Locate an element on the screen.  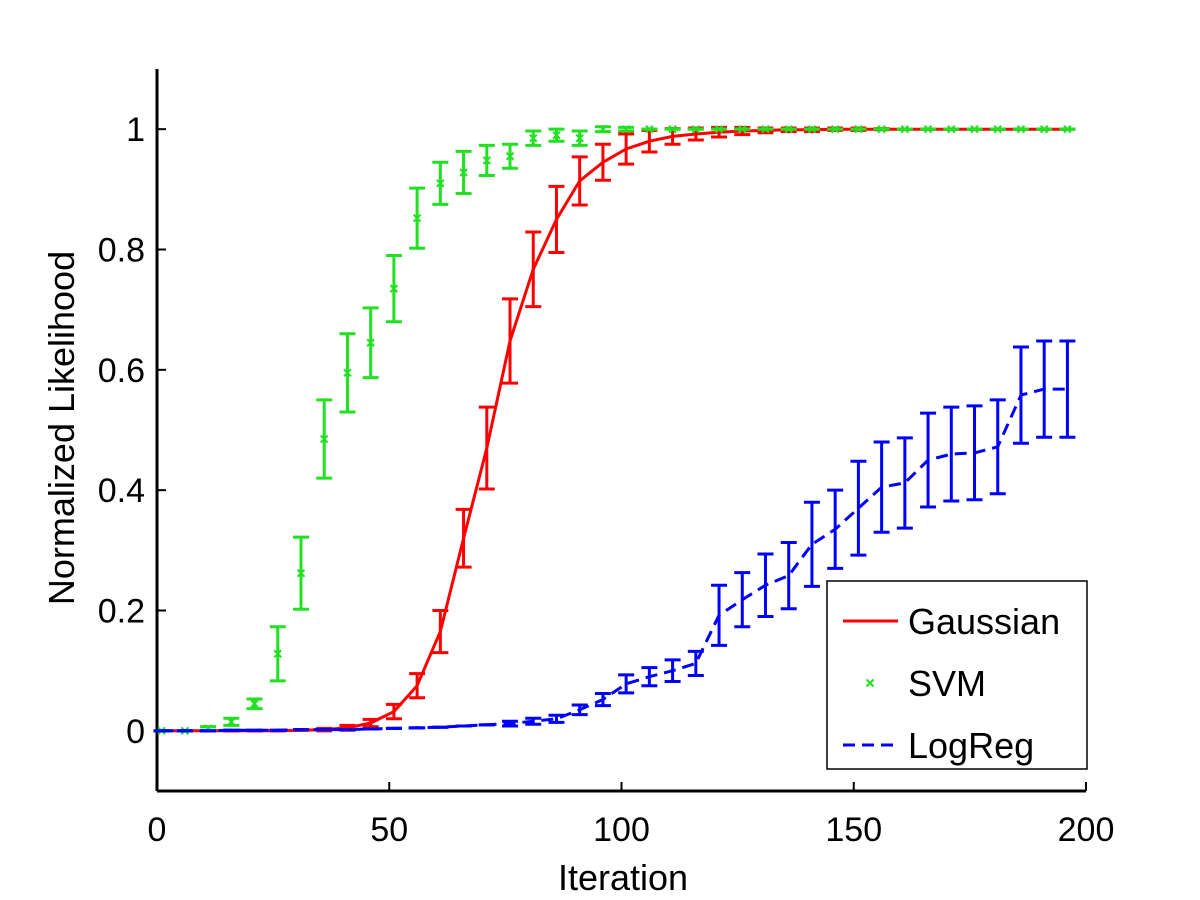
x-axis: 0 50 100 150 200 is located at coordinates (631, 815).